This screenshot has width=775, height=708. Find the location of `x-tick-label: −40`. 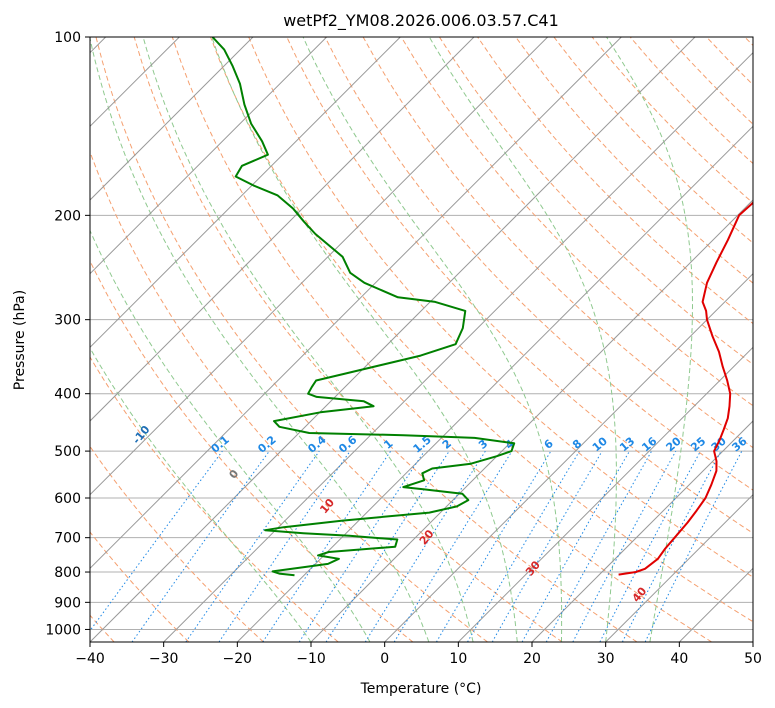

x-tick-label: −40 is located at coordinates (90, 659).